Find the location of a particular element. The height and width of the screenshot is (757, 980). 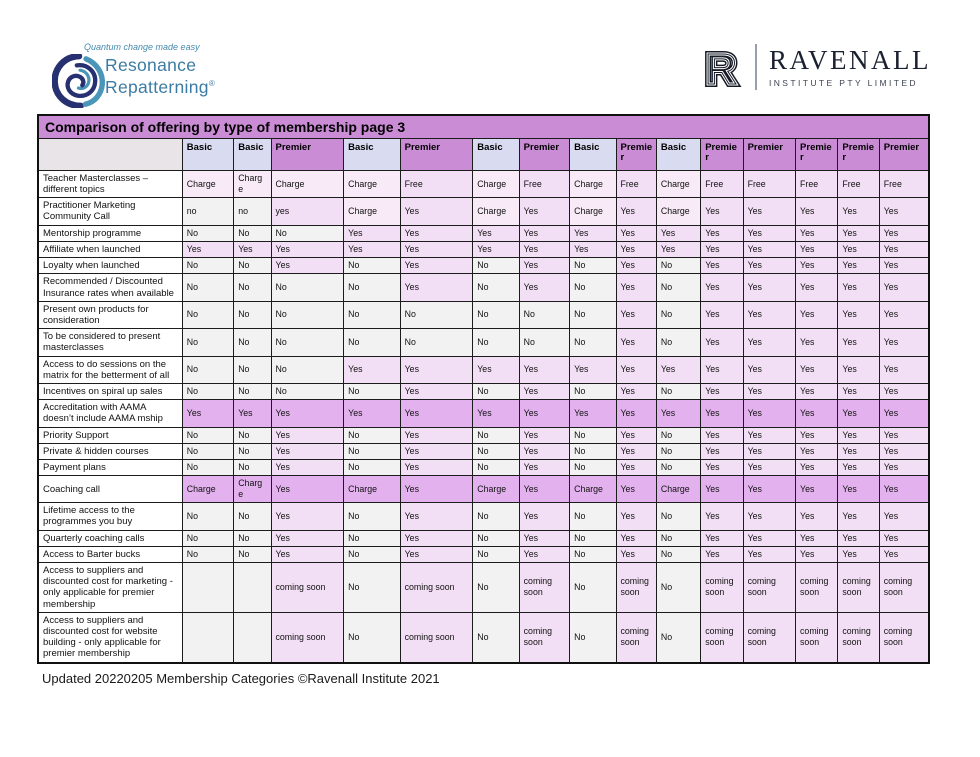

svg-text: R is located at coordinates (721, 68).